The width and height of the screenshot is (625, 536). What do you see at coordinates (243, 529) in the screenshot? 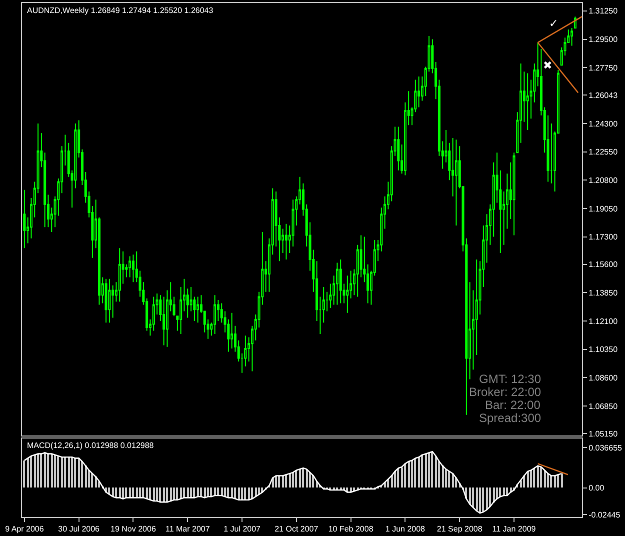
I see `x-tick-label: 1 Jul 2007` at bounding box center [243, 529].